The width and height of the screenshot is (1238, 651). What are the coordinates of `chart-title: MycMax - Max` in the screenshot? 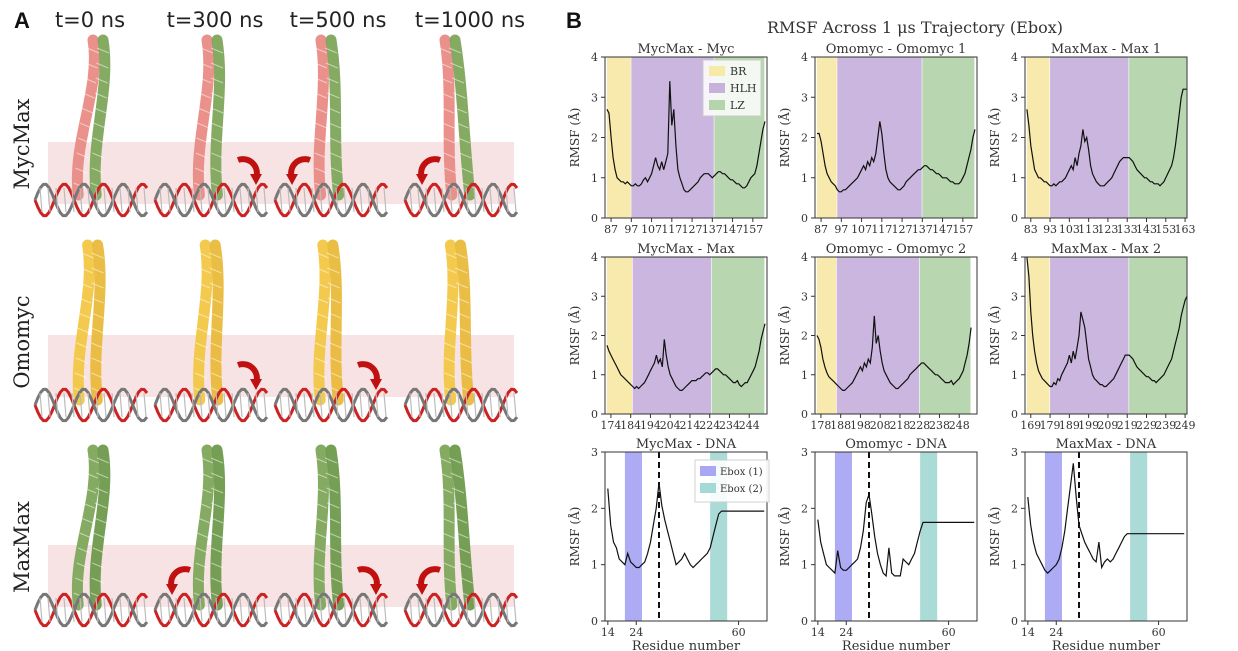 It's located at (686, 249).